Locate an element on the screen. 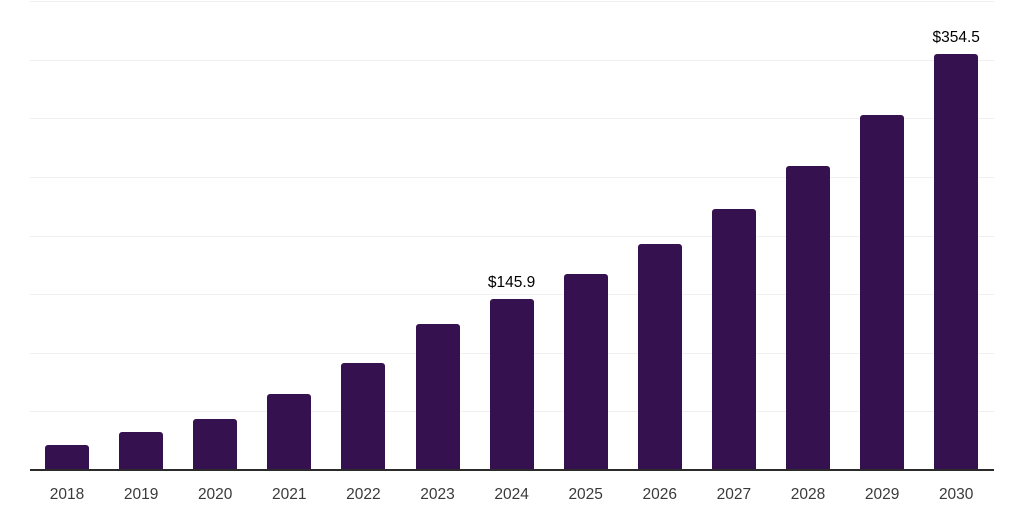 The width and height of the screenshot is (1024, 512). value-label-2030: $354.5 is located at coordinates (956, 38).